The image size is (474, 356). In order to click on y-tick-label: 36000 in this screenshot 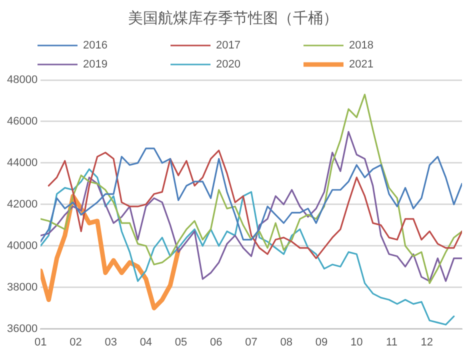, I will do `click(22, 328)`.